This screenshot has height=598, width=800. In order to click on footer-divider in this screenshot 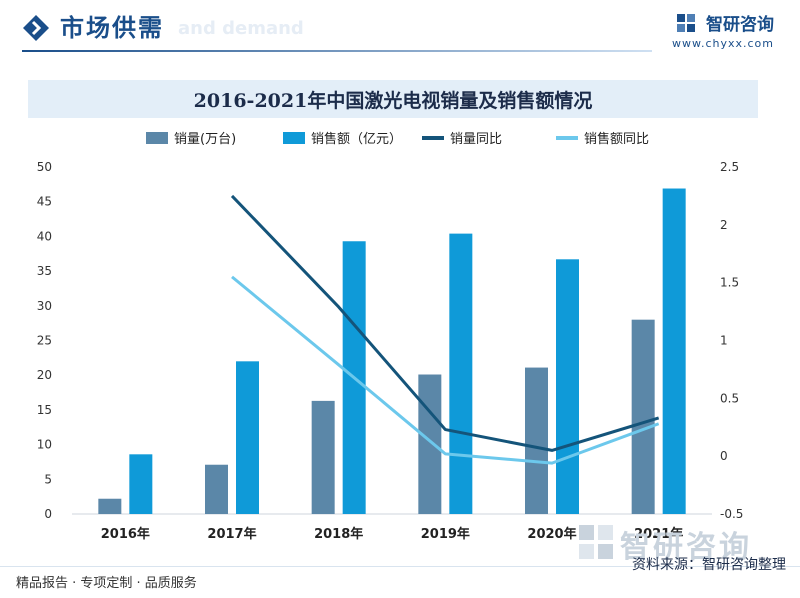, I will do `click(400, 566)`.